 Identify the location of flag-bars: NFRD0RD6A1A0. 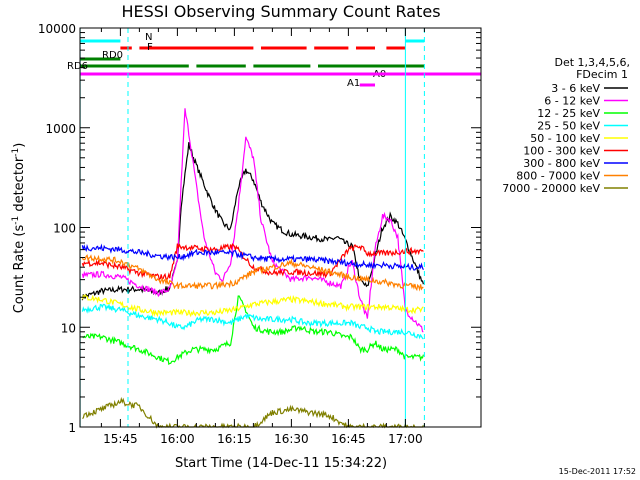
(274, 60).